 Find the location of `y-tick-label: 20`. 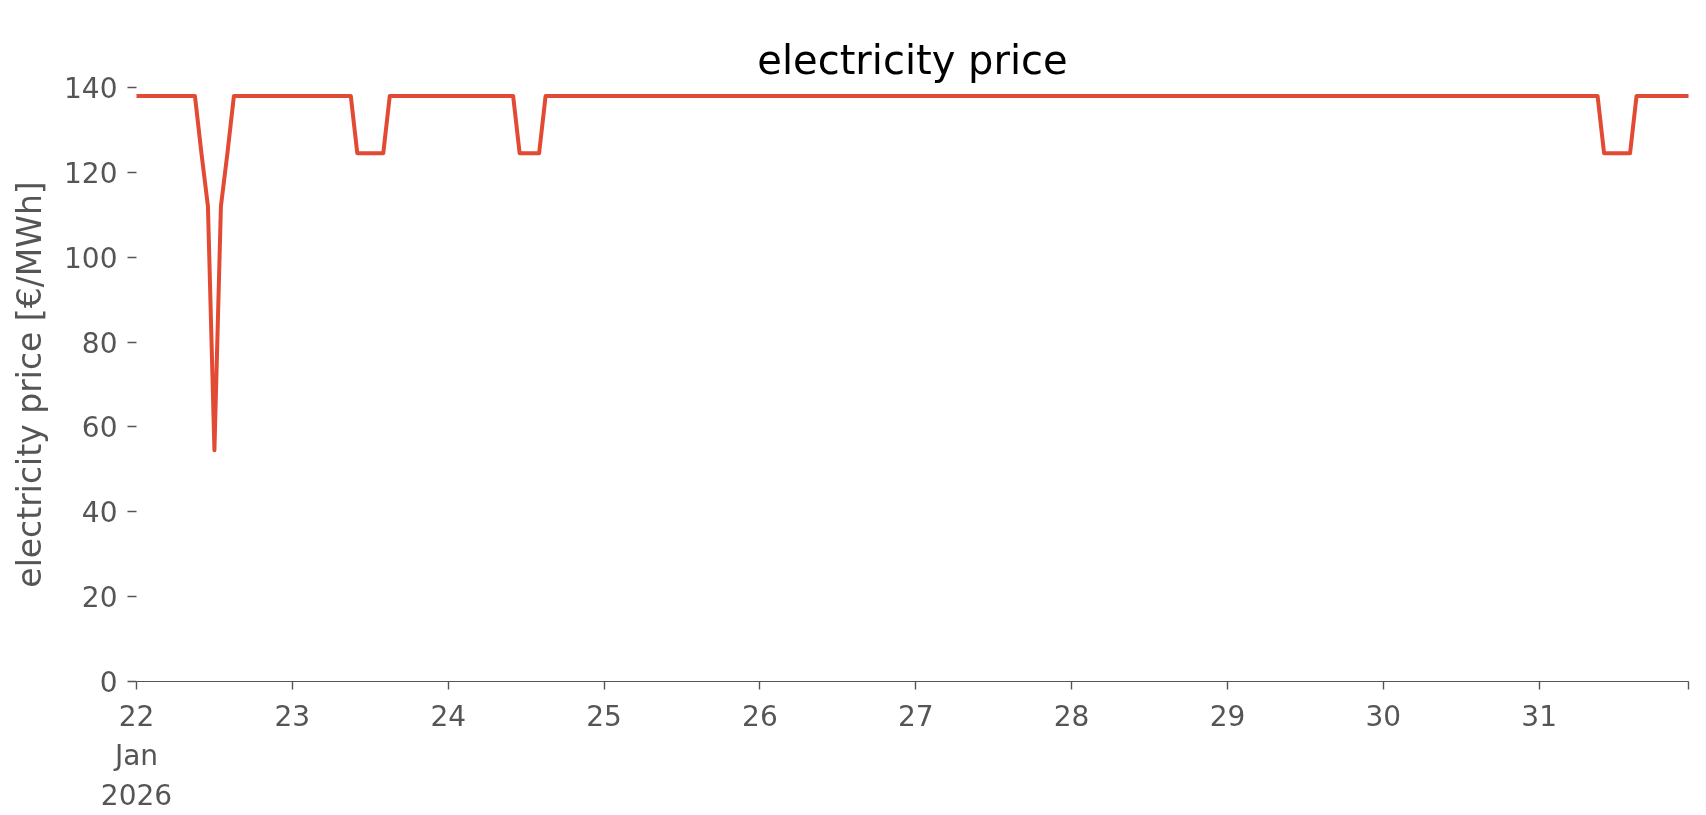

y-tick-label: 20 is located at coordinates (99, 598).